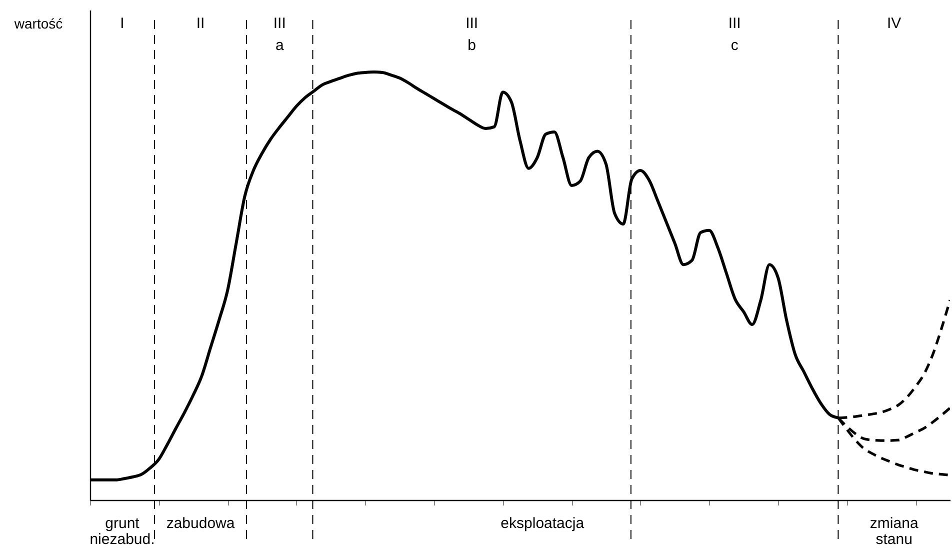  I want to click on text: eksploatacja, so click(542, 523).